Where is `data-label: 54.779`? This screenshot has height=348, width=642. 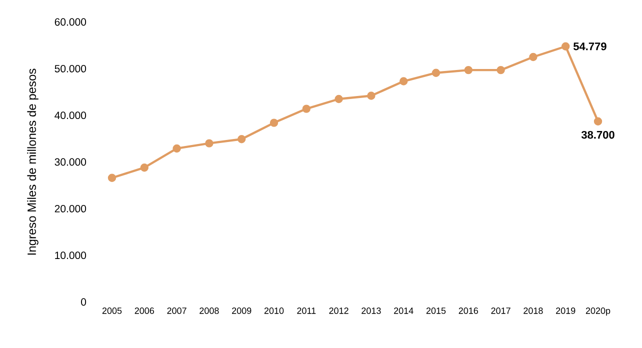
data-label: 54.779 is located at coordinates (589, 46).